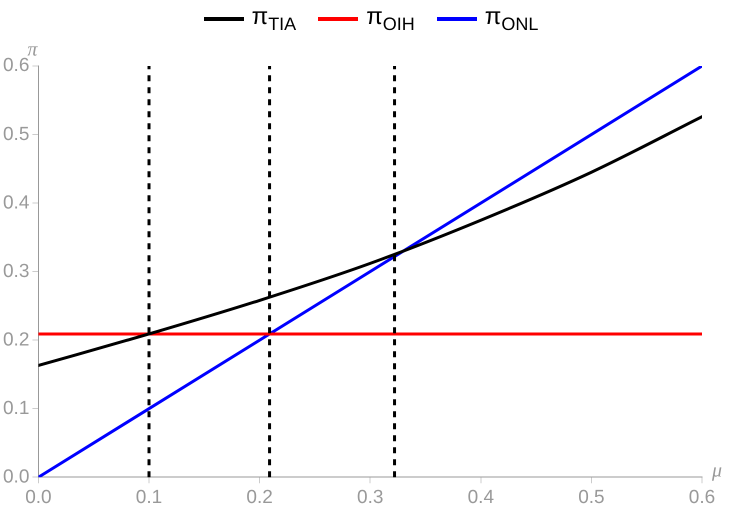 This screenshot has width=742, height=512. I want to click on y-tick-label: 0.1, so click(16, 408).